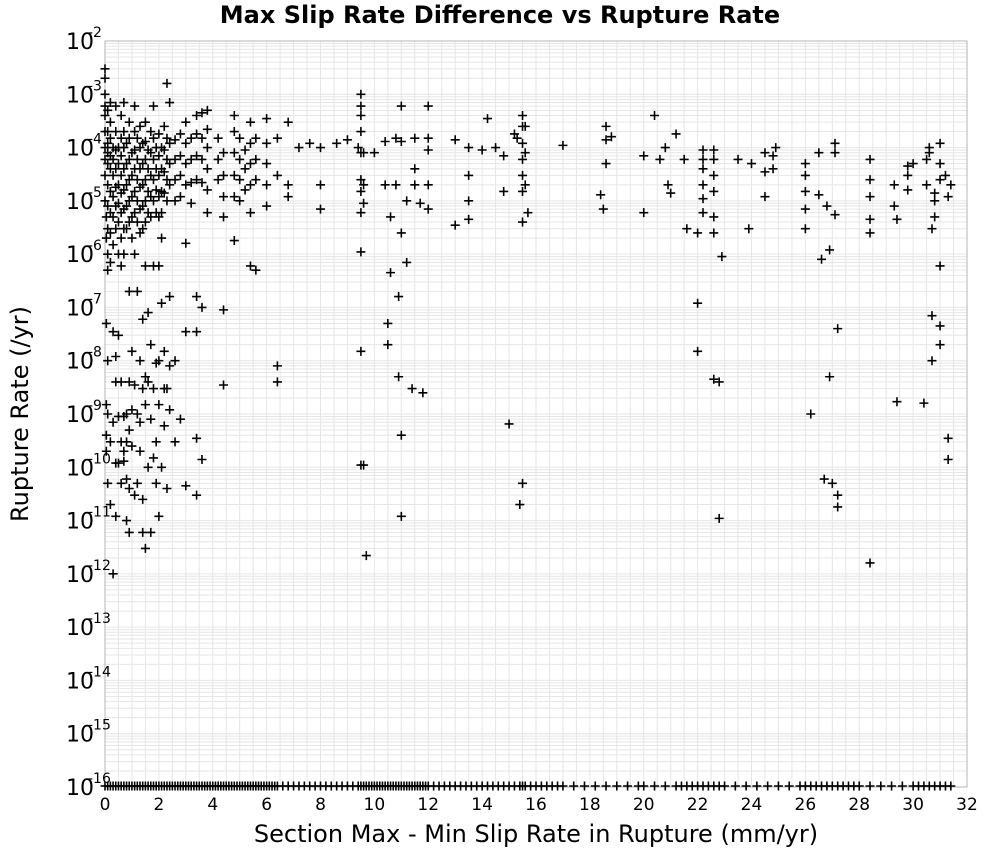  I want to click on y-tick-exponent: -15, so click(99, 726).